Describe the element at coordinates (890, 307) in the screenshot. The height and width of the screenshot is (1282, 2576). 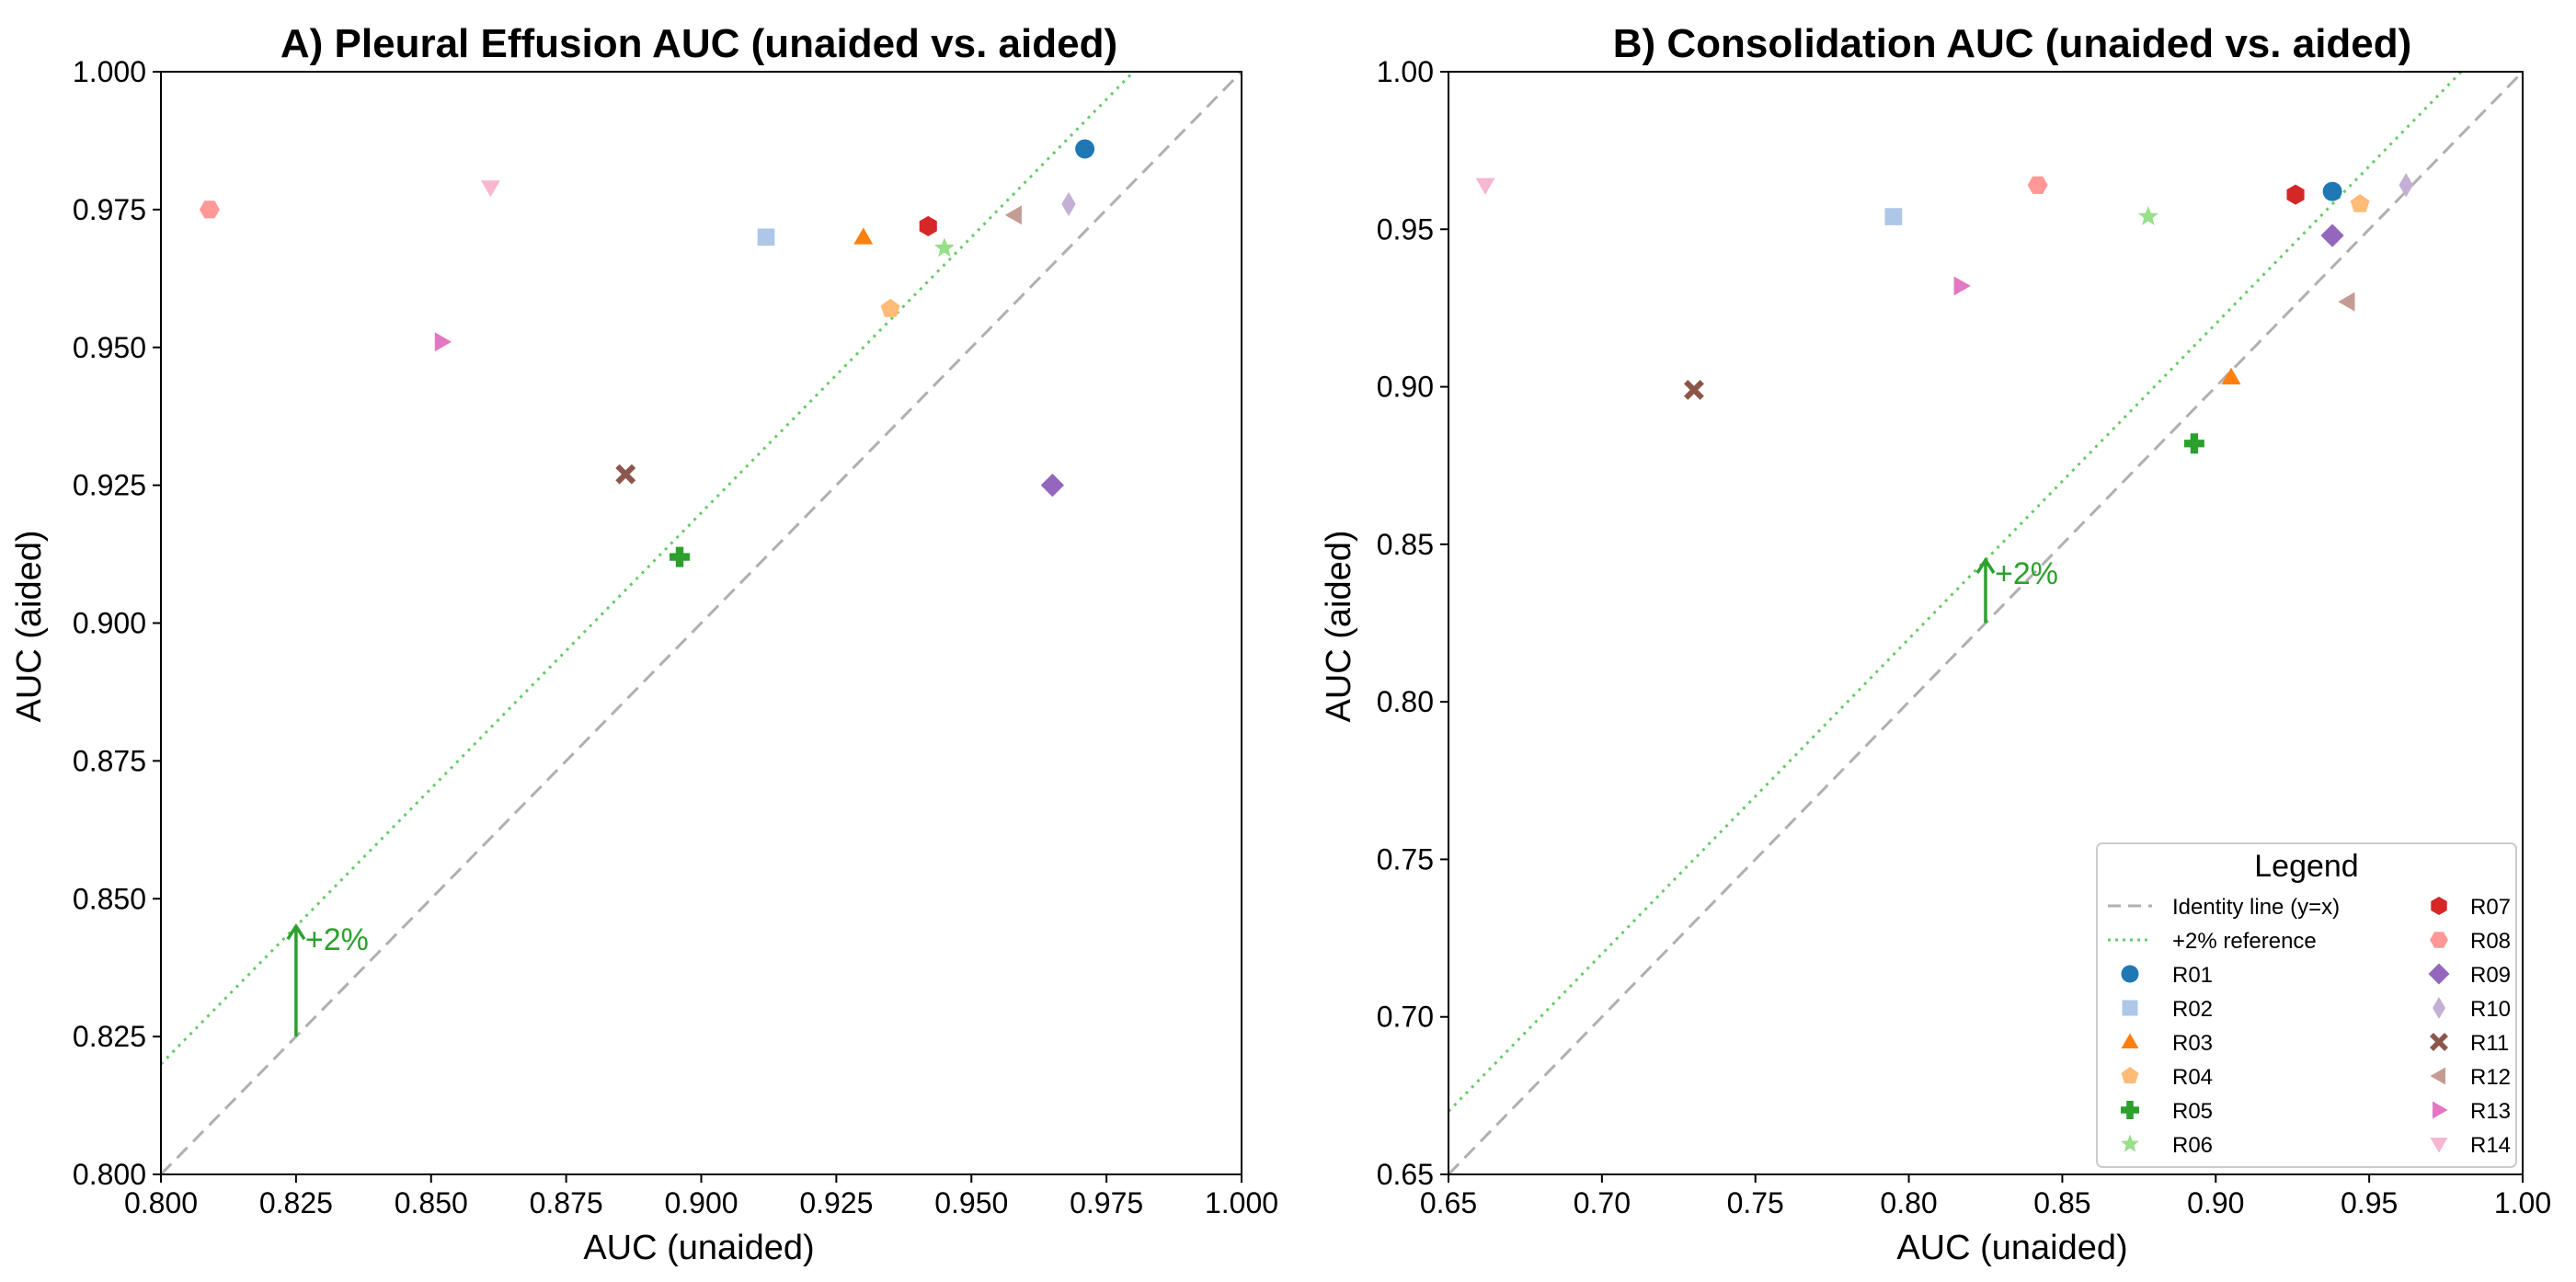
I see `point-r04-a` at that location.